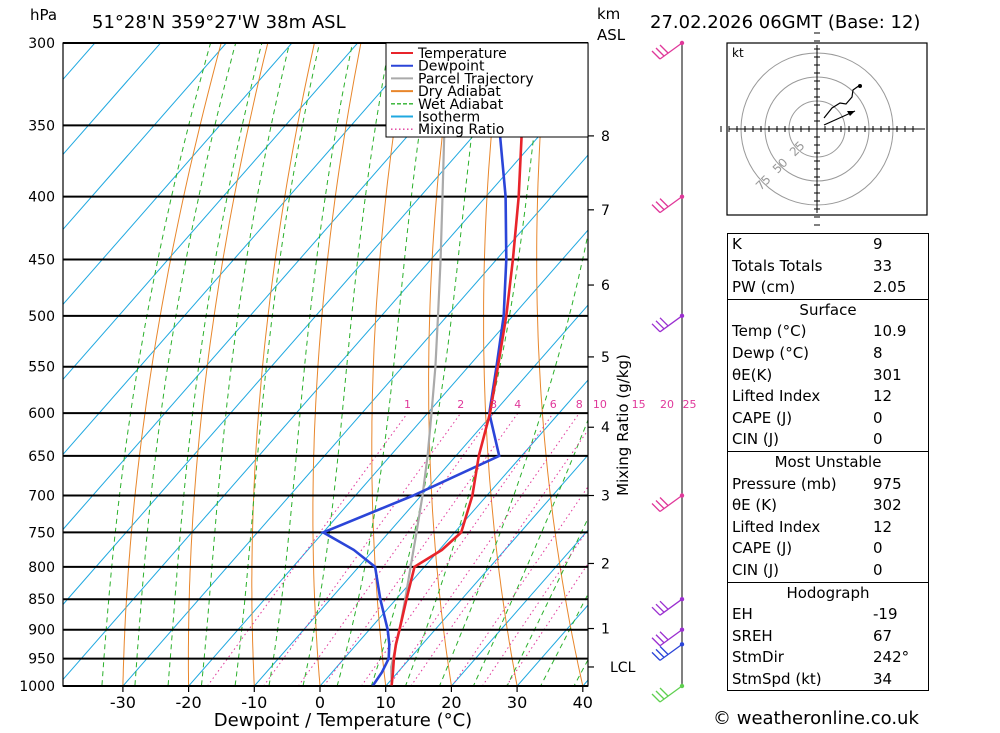 This screenshot has width=1000, height=733. What do you see at coordinates (807, 569) in the screenshot?
I see `mu-cin: CIN (J) 0` at bounding box center [807, 569].